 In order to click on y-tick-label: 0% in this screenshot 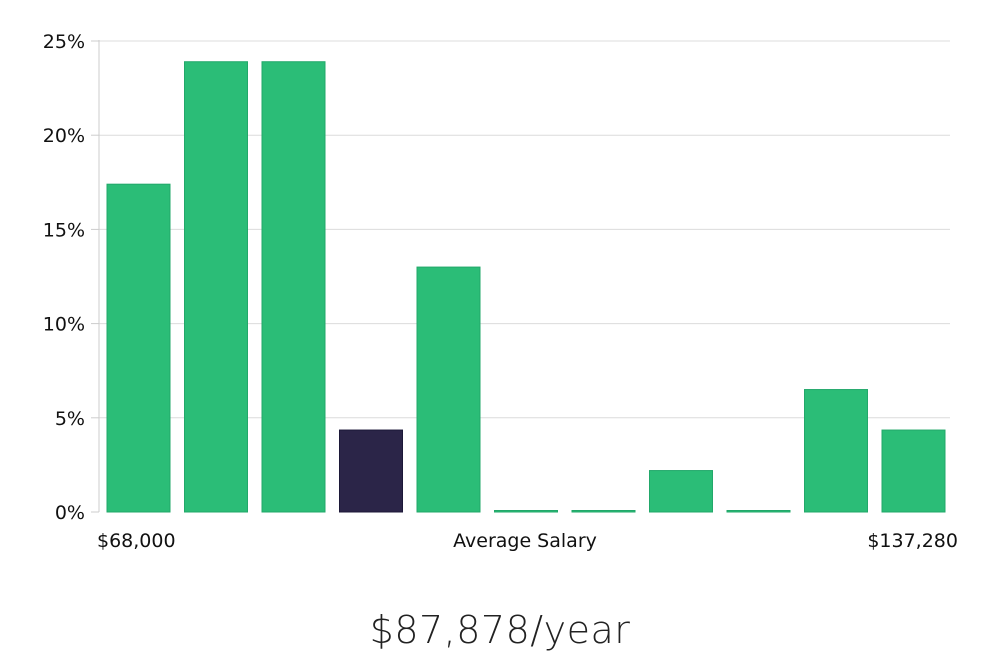, I will do `click(70, 513)`.